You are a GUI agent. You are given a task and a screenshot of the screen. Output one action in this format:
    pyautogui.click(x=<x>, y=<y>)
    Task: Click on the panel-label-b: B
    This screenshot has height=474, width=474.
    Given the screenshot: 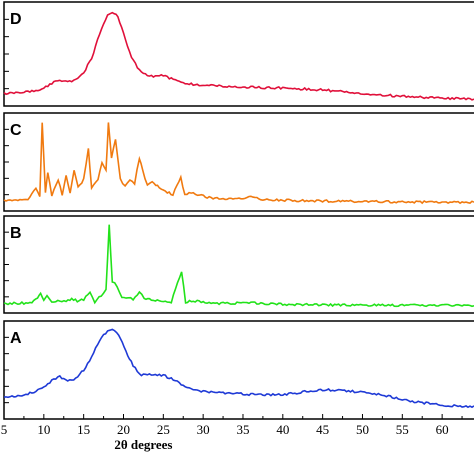 What is the action you would take?
    pyautogui.click(x=16, y=233)
    